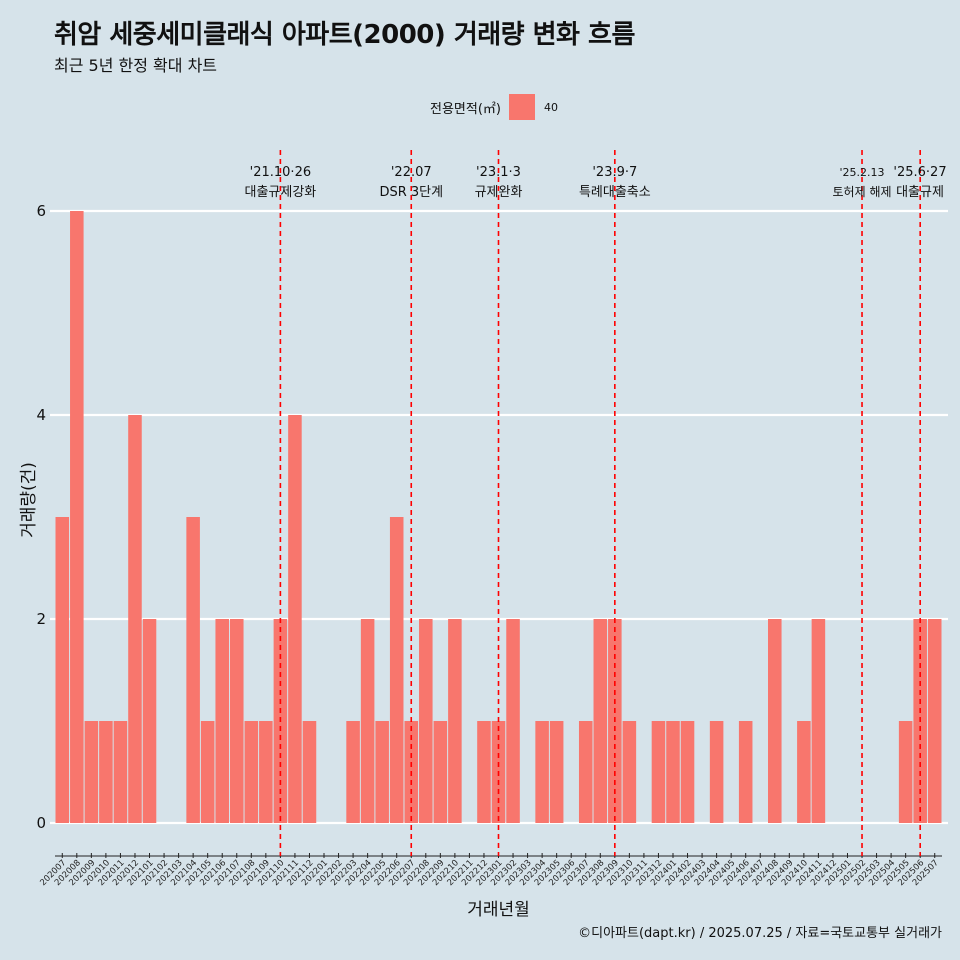 The width and height of the screenshot is (960, 960). I want to click on event-label: 토허제 해제, so click(862, 192).